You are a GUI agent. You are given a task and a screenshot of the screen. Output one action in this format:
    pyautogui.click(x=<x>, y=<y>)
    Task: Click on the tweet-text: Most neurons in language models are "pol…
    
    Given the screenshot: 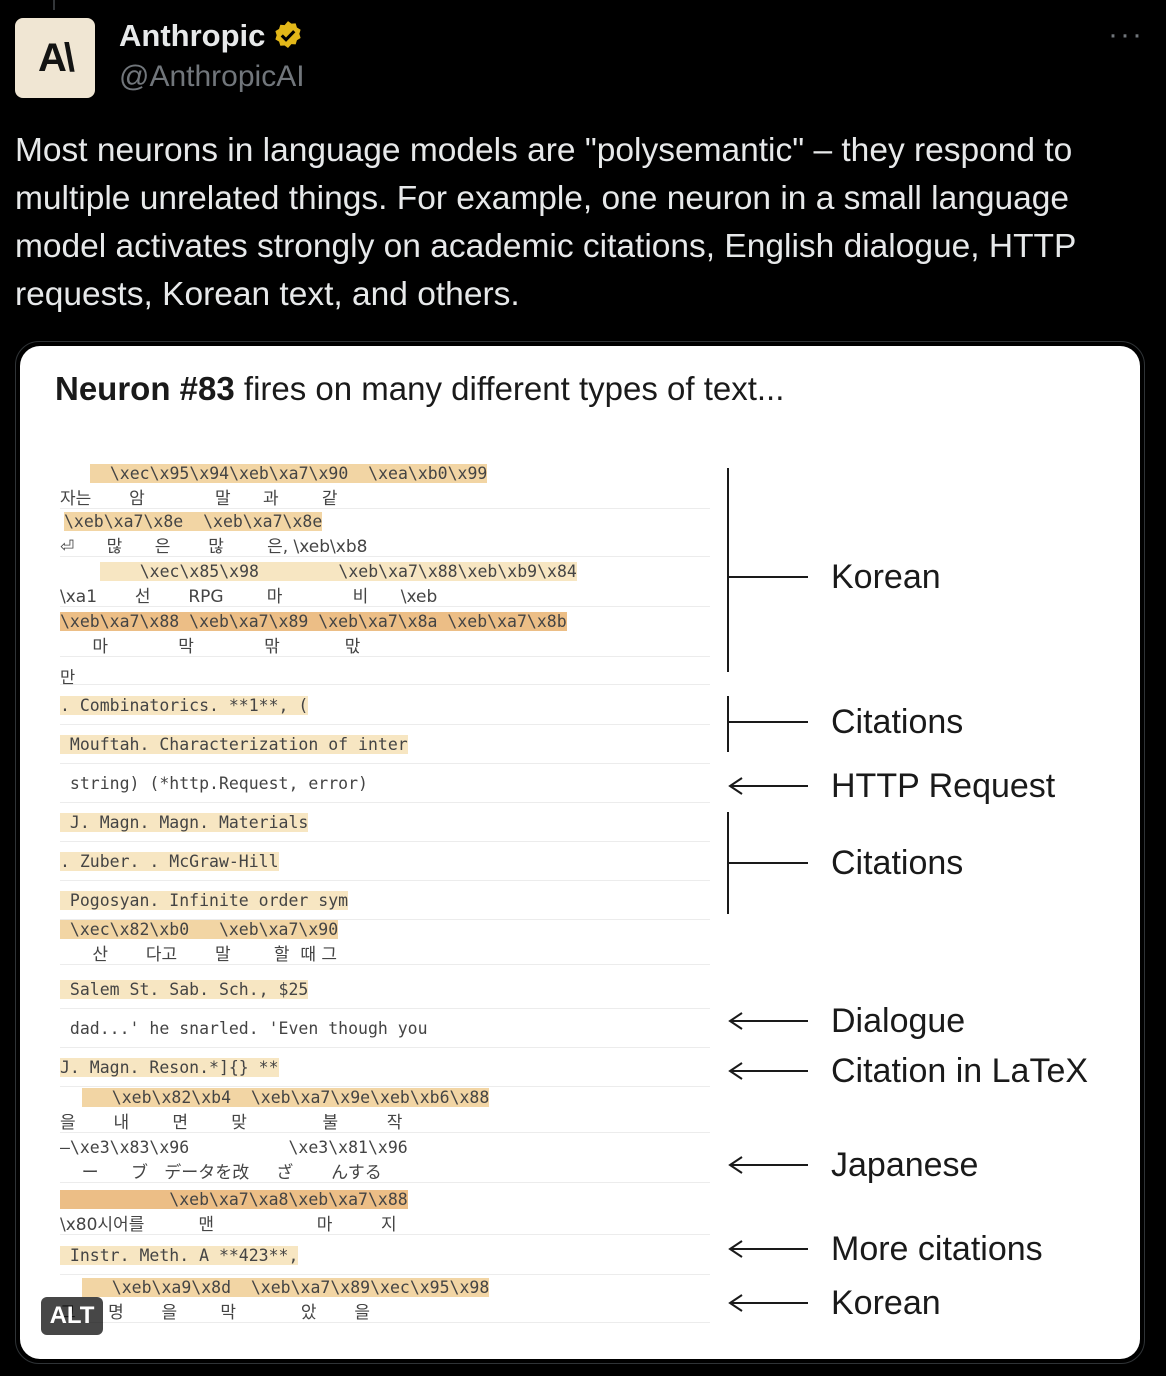 What is the action you would take?
    pyautogui.click(x=545, y=222)
    